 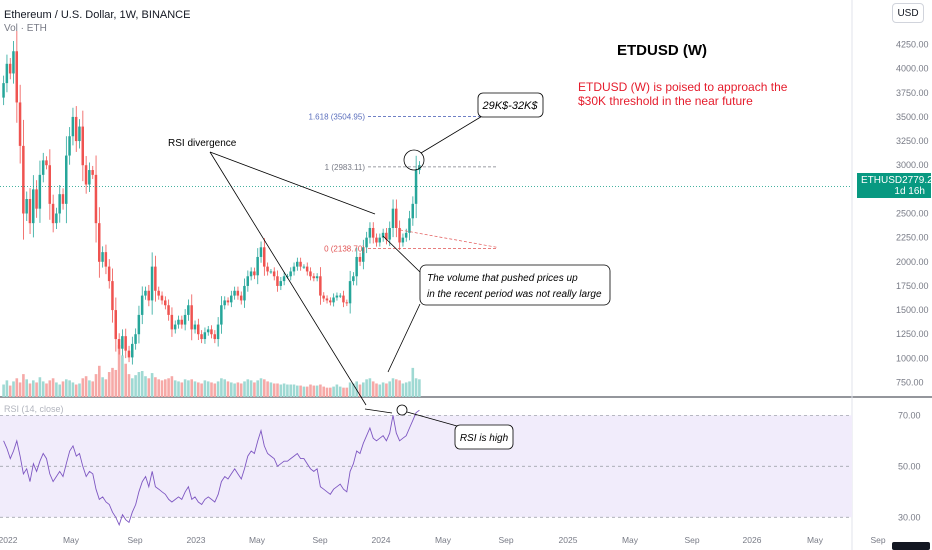 What do you see at coordinates (414, 160) in the screenshot?
I see `target-circle` at bounding box center [414, 160].